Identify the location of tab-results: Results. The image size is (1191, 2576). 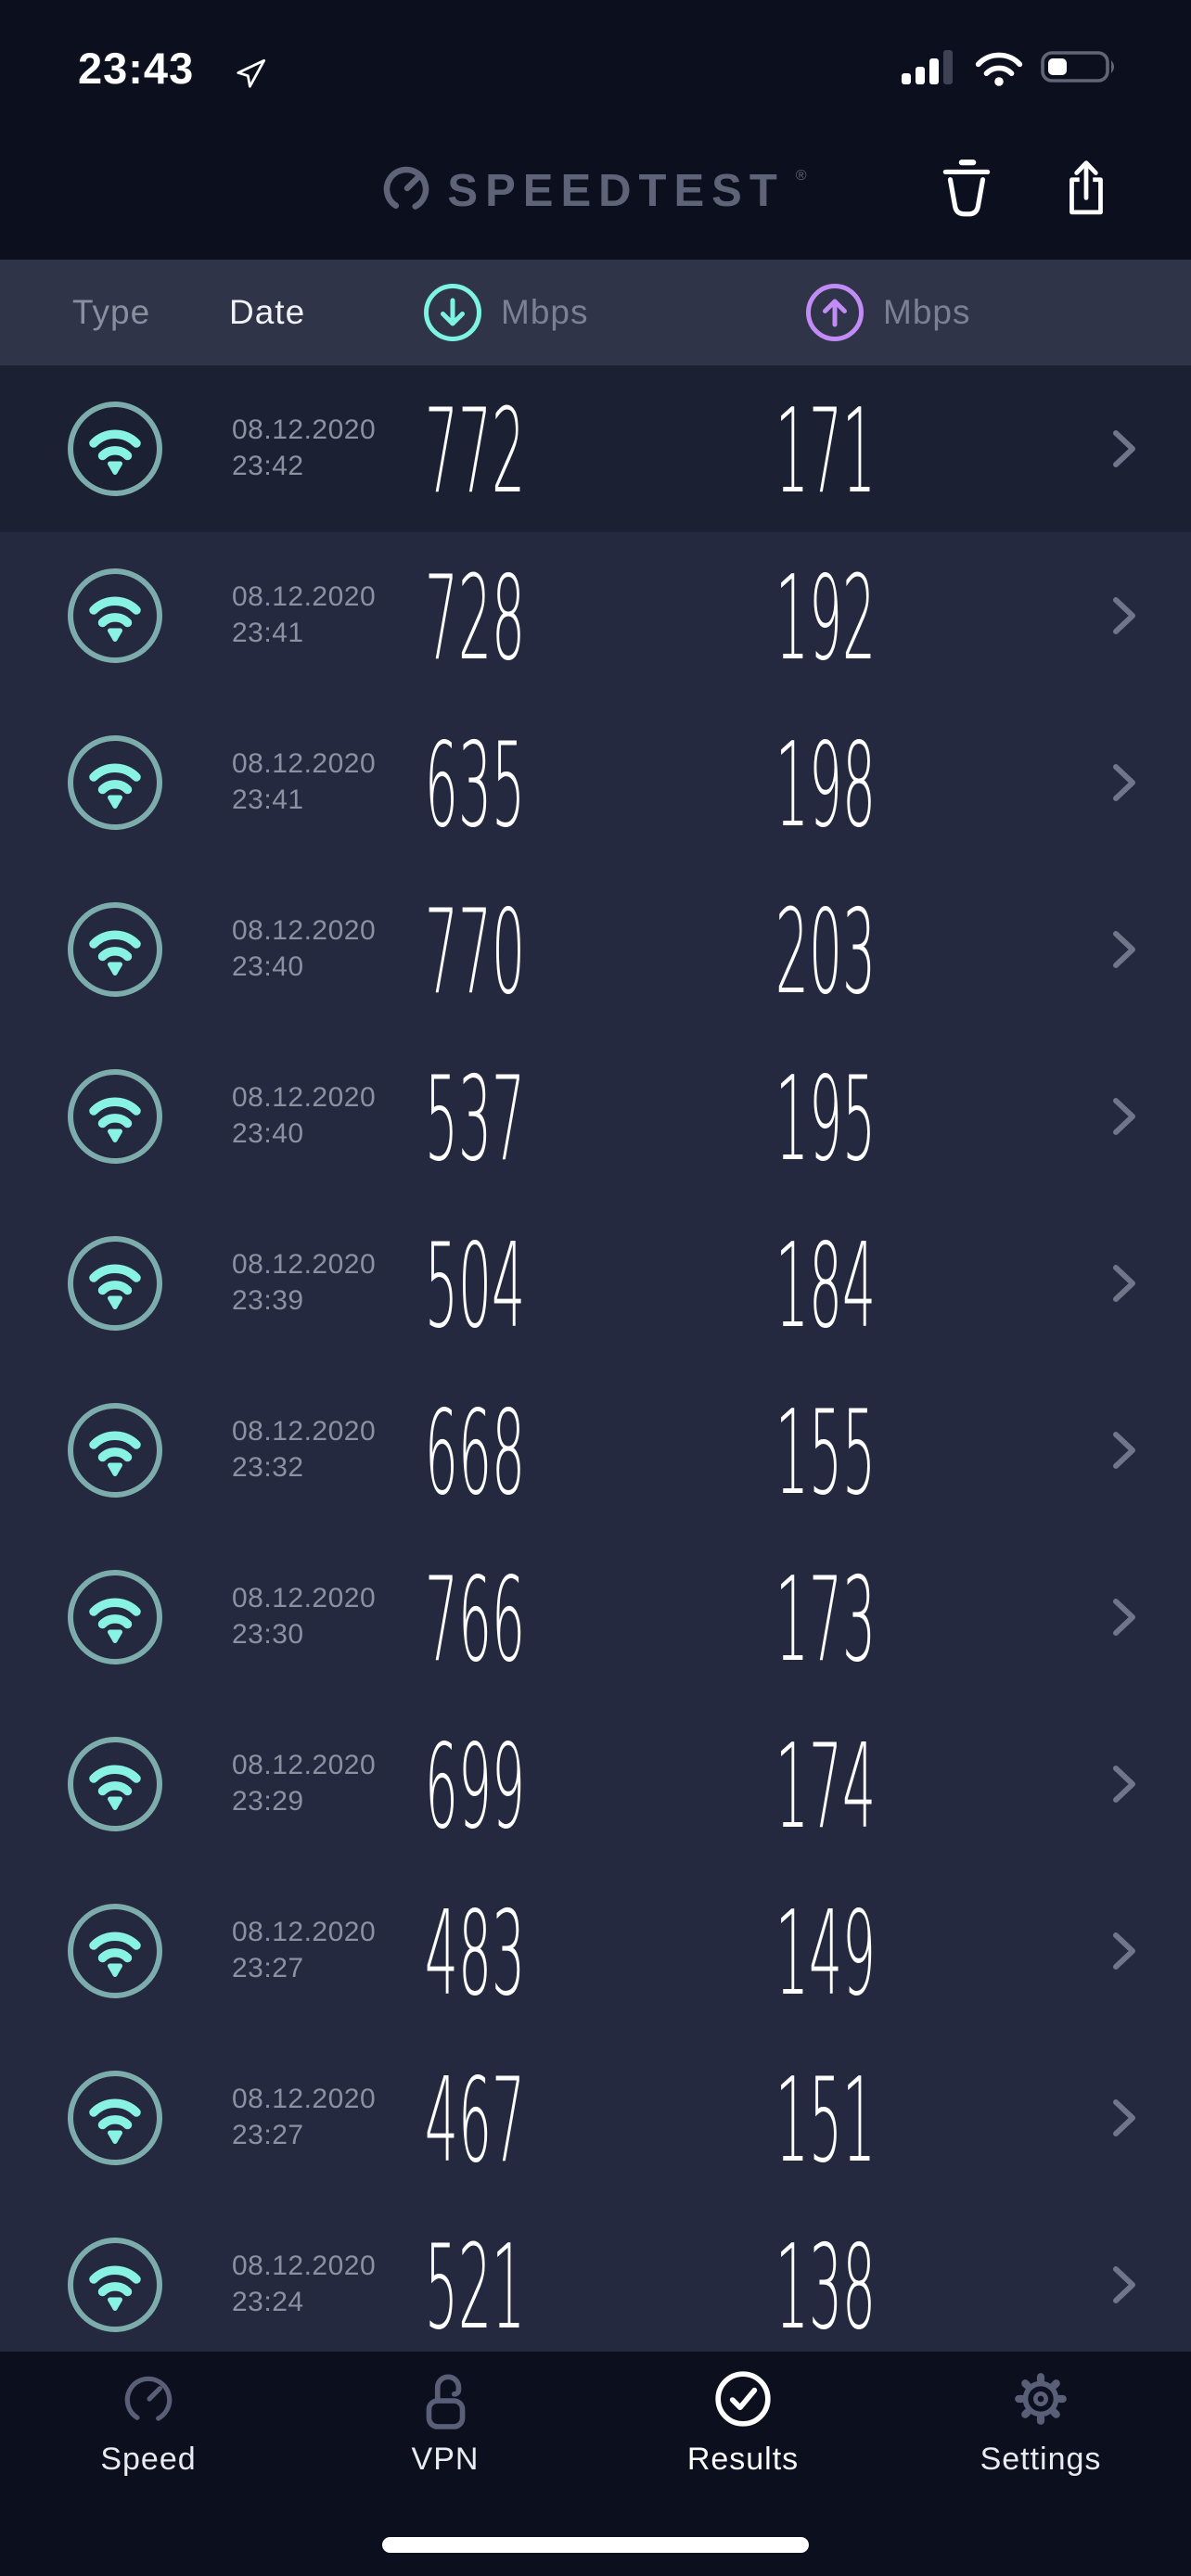
(743, 2423).